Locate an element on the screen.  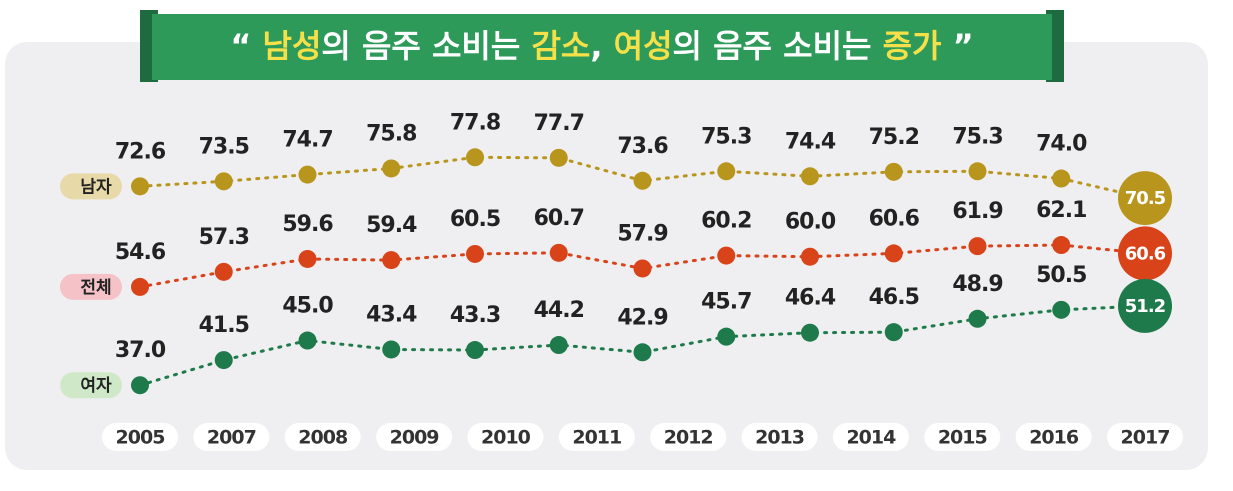
data-label: 43.4 is located at coordinates (391, 314).